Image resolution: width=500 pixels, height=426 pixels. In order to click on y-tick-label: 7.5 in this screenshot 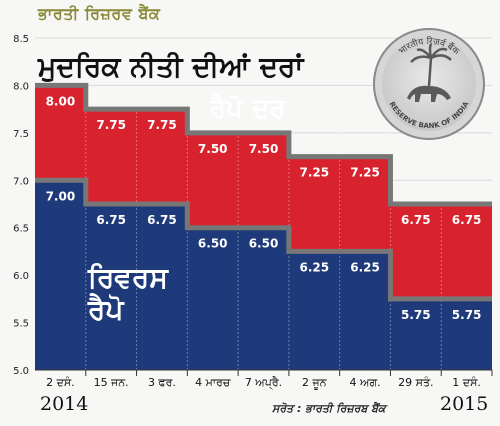, I will do `click(21, 134)`.